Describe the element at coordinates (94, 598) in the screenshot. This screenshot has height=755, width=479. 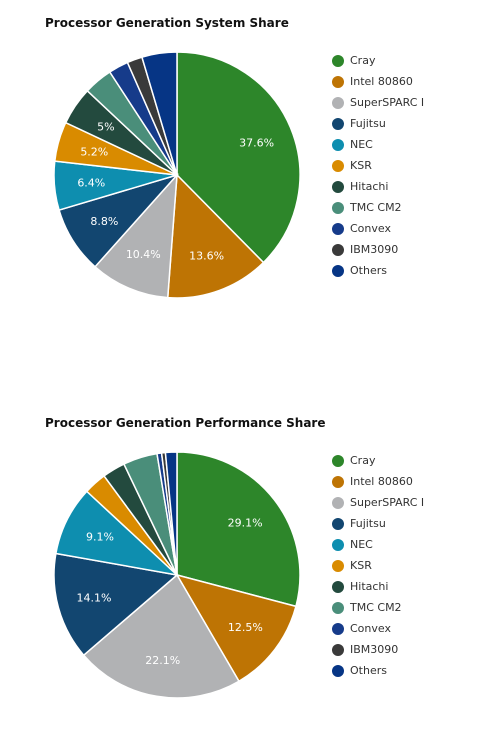
I see `slice-data-label: 14.1%` at that location.